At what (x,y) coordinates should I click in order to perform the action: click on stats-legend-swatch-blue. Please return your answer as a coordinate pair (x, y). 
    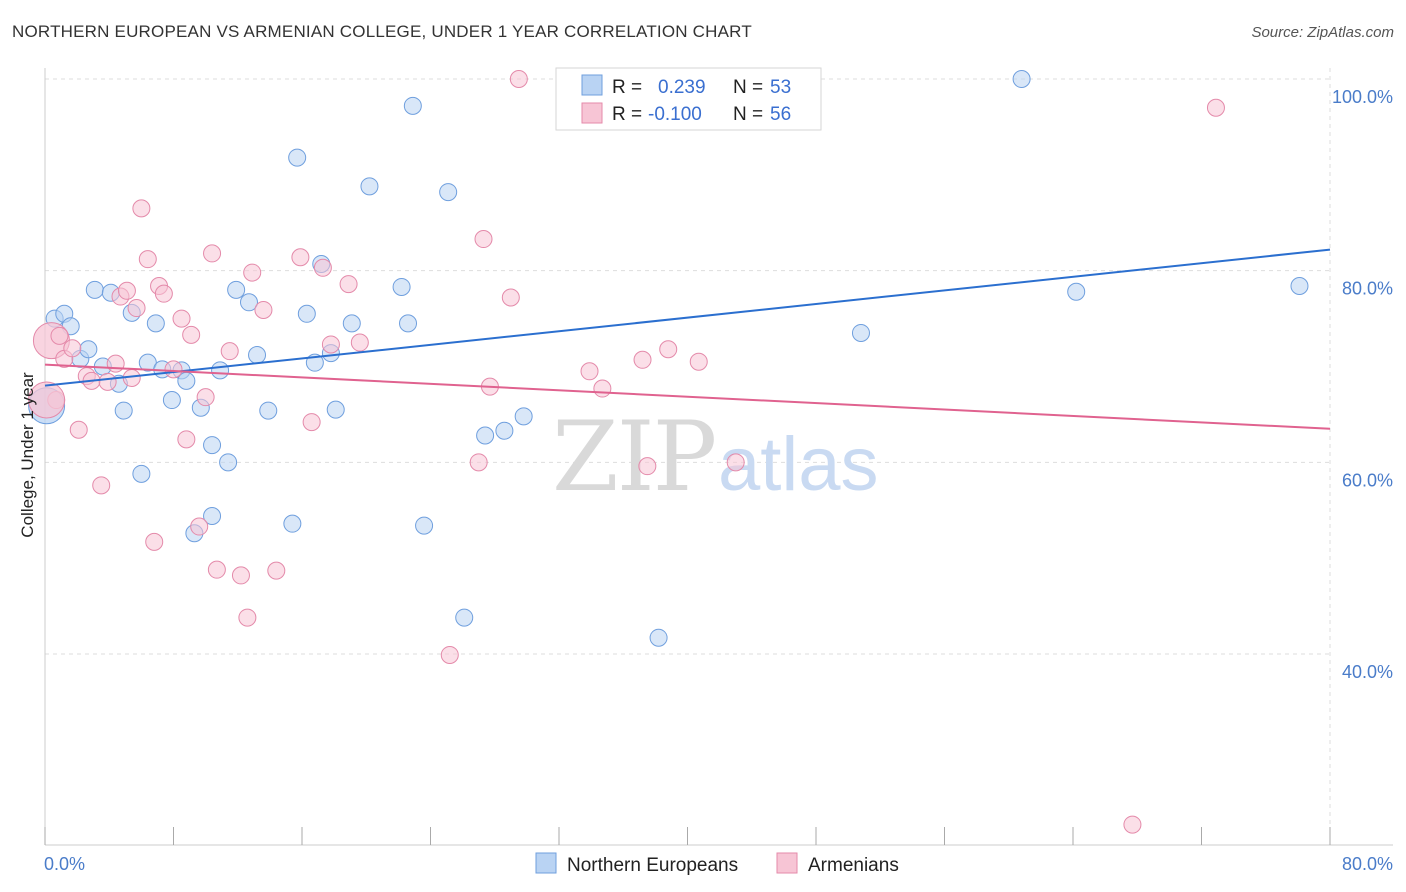
    Looking at the image, I should click on (592, 85).